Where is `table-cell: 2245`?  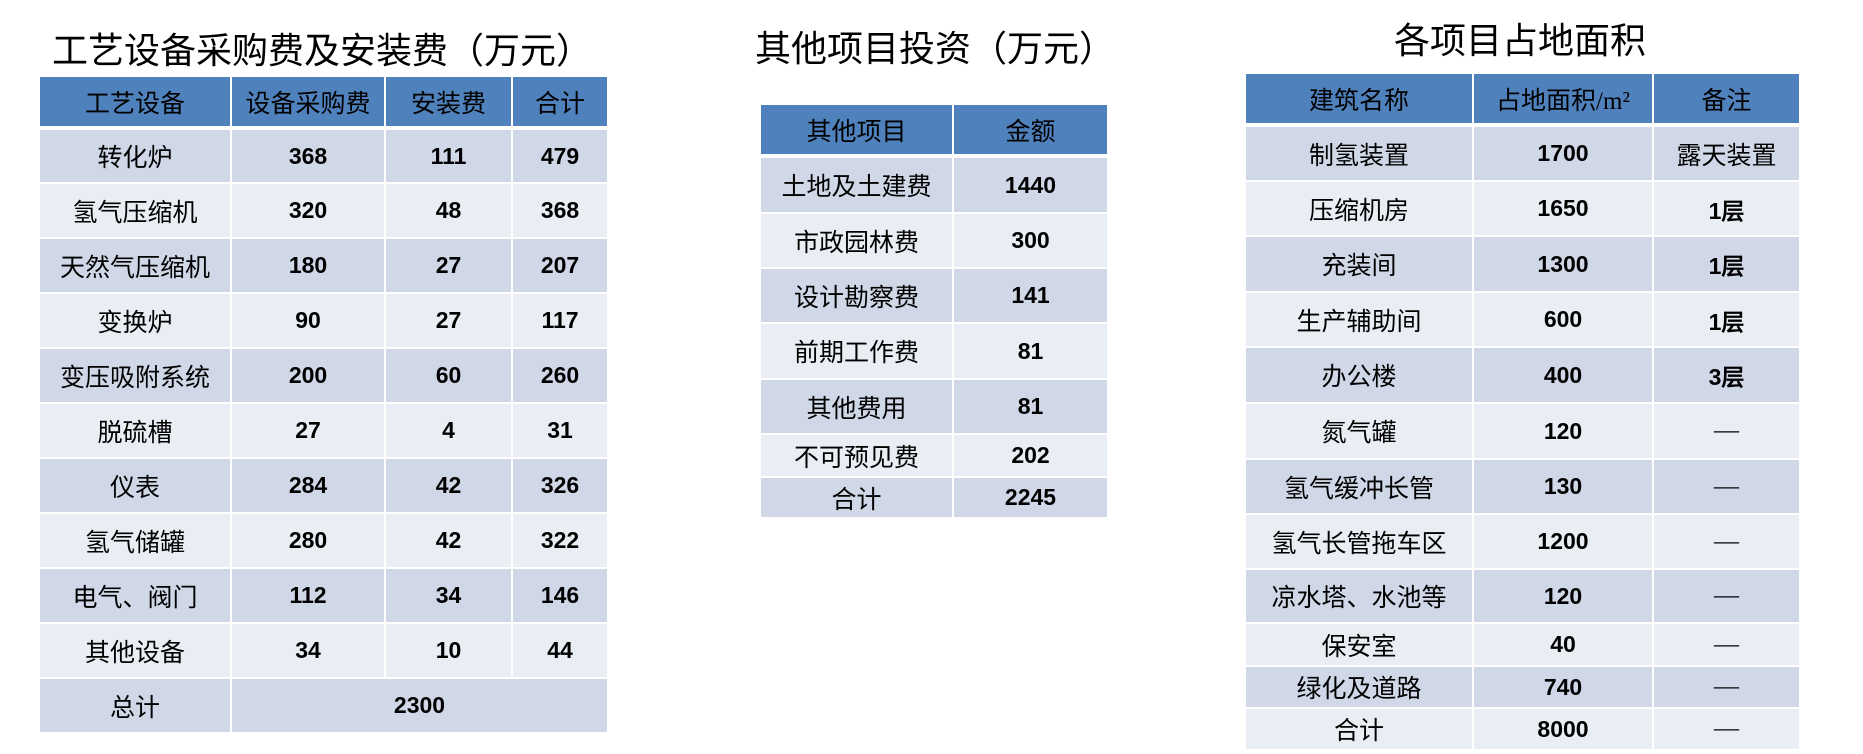 table-cell: 2245 is located at coordinates (1030, 497).